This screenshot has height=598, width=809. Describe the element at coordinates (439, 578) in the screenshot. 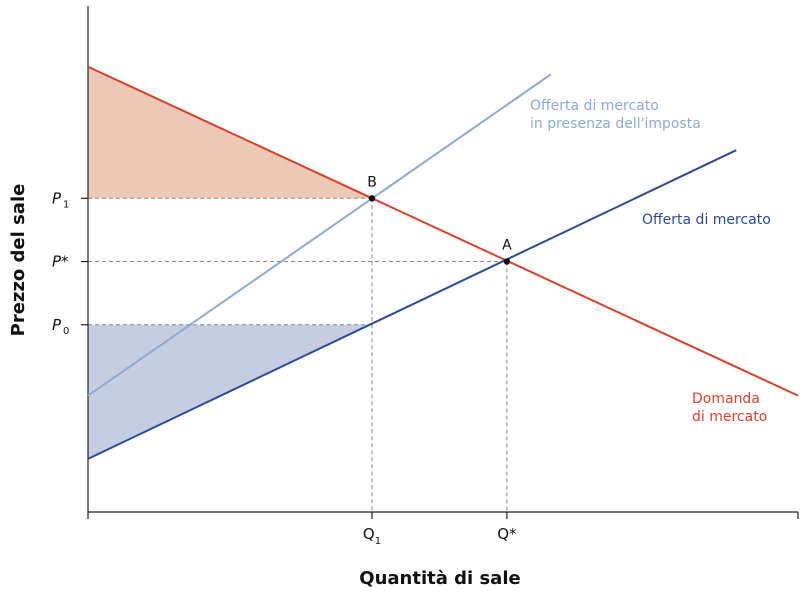

I see `x-axis-title: Quantità di sale` at that location.